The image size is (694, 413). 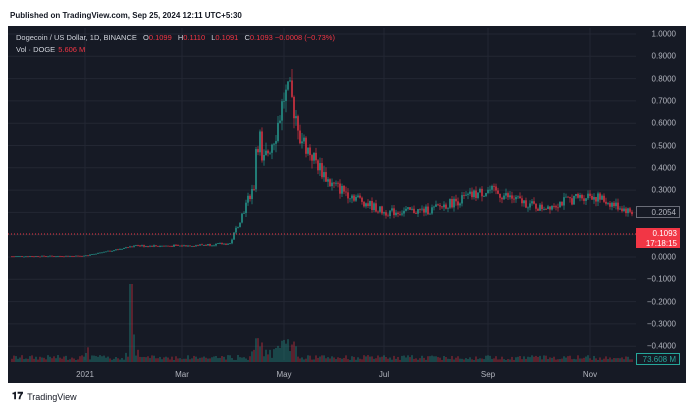 I want to click on price-tick-label: −0.3000, so click(x=661, y=324).